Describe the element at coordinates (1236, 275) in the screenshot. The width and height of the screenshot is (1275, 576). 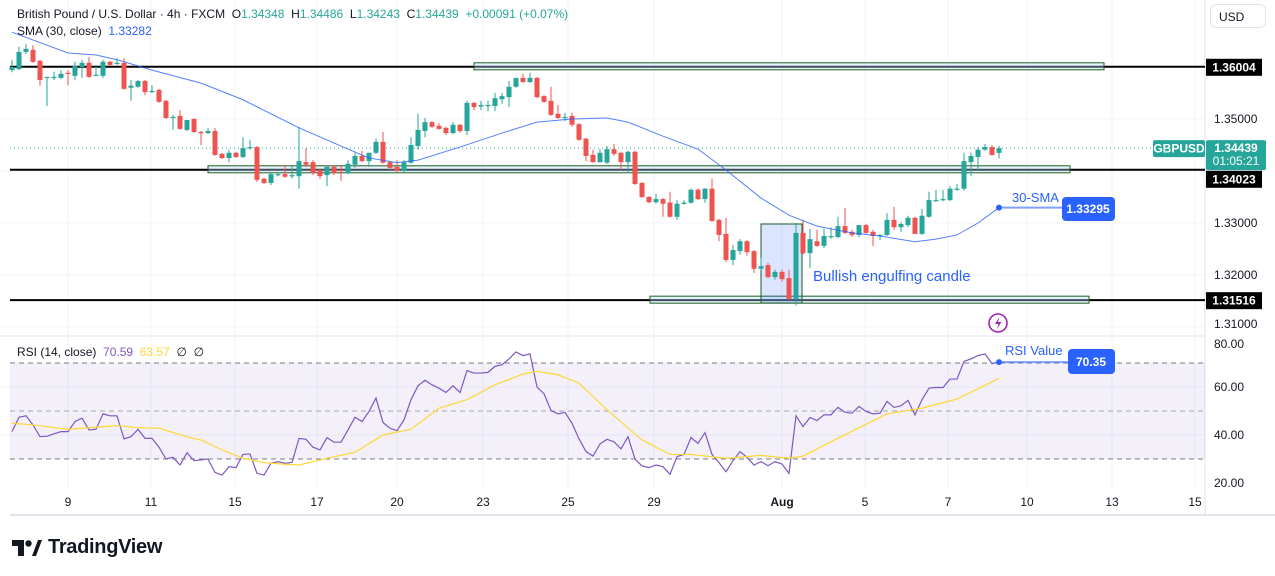
I see `price-tick-label: 1.32000` at that location.